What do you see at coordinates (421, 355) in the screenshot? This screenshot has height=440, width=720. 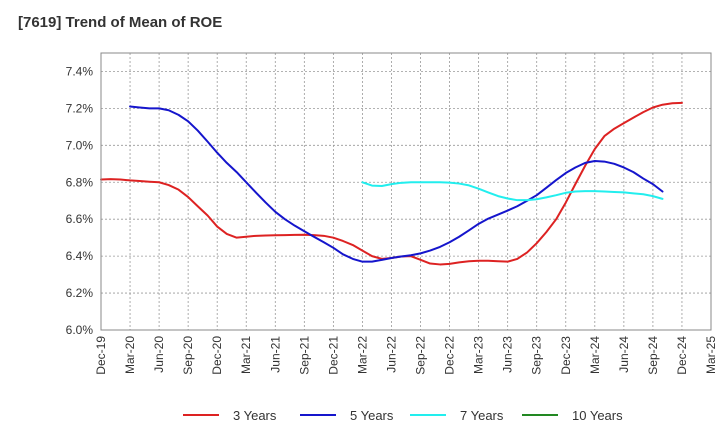 I see `x-tick-label: Sep-22` at bounding box center [421, 355].